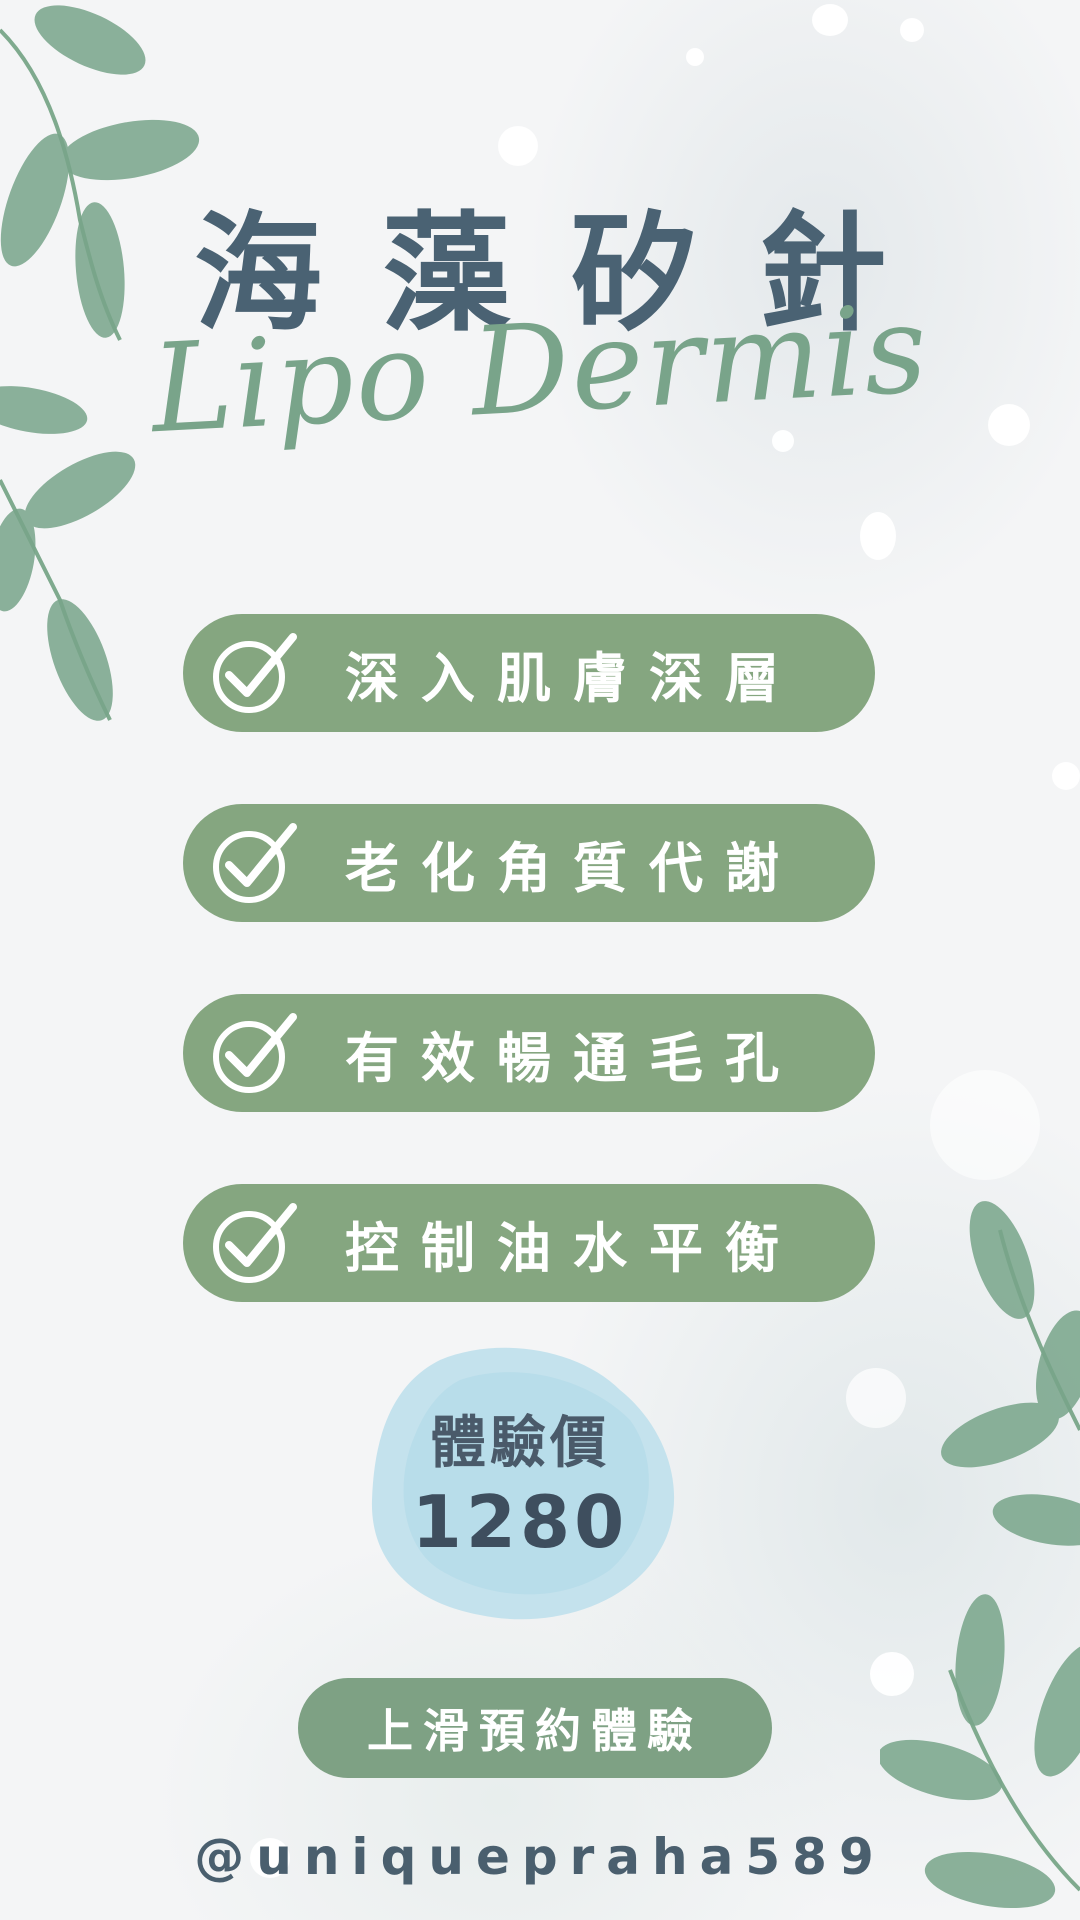 The width and height of the screenshot is (1080, 1920). I want to click on price-label: 體驗價, so click(520, 1443).